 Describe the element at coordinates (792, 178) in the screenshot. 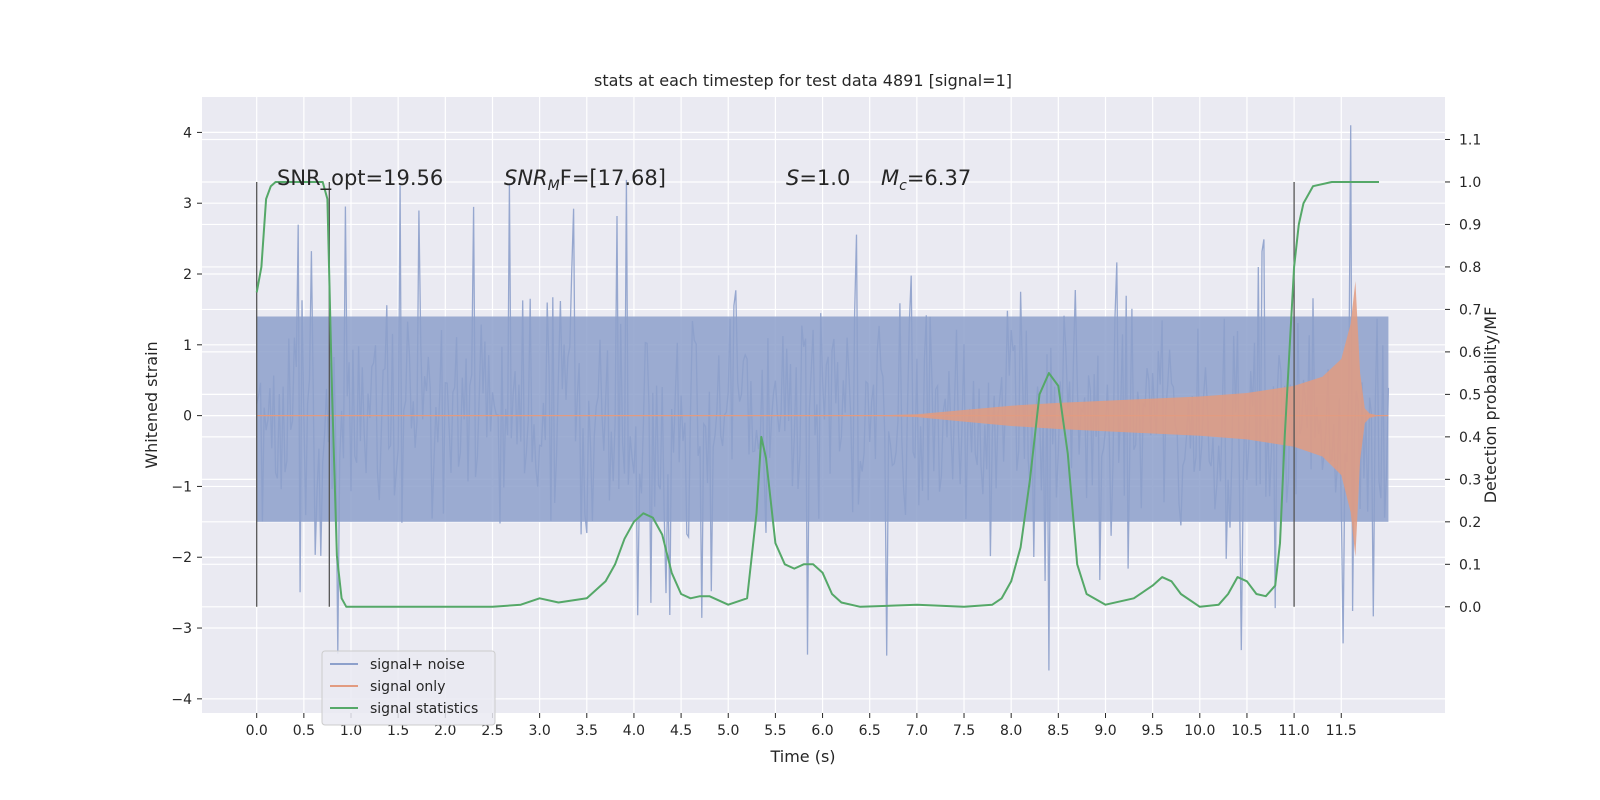

I see `s-symbol: S` at that location.